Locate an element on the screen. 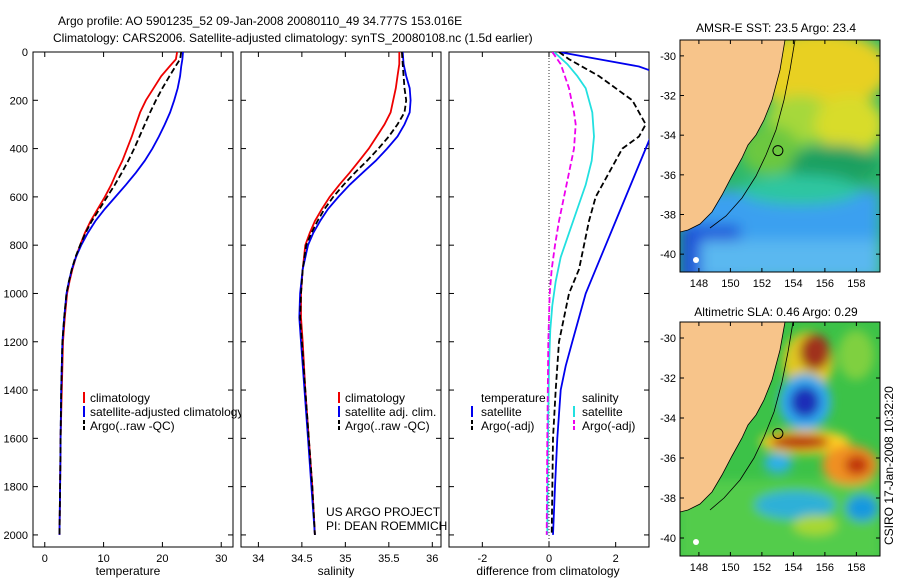 Image resolution: width=900 pixels, height=580 pixels. sst-map-ticks: 148 150 152 154 156 158 -30 -32 -34 -36 -38 -40 is located at coordinates (770, 165).